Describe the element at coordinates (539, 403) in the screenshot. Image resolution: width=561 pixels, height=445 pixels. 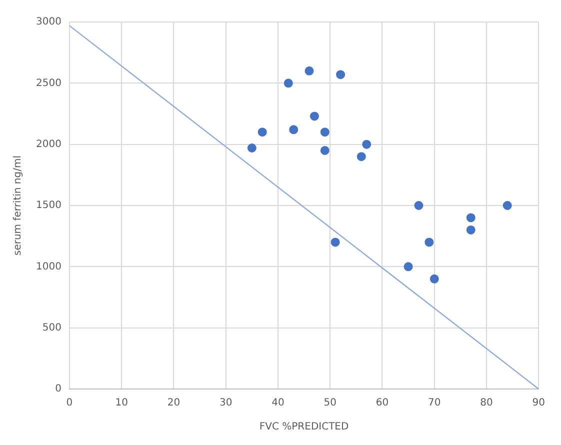
I see `x-tick-label: 90` at that location.